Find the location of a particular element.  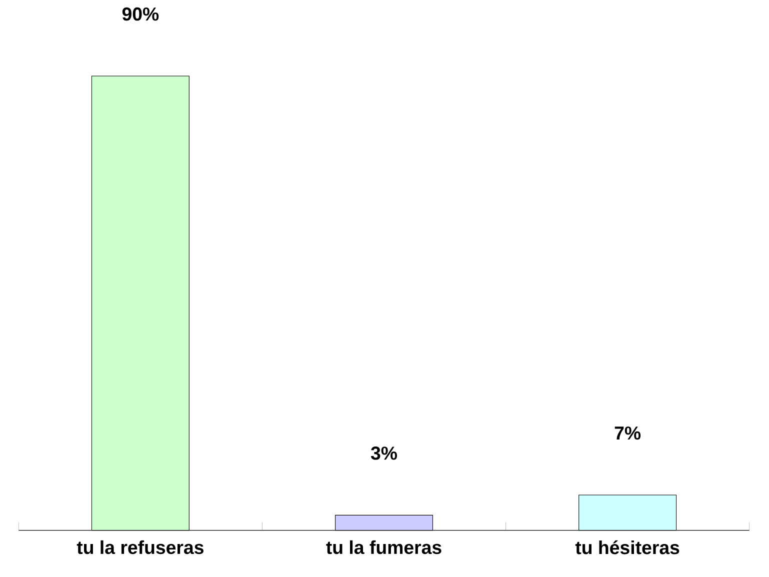

x-tick-label: tu la fumeras is located at coordinates (384, 547).